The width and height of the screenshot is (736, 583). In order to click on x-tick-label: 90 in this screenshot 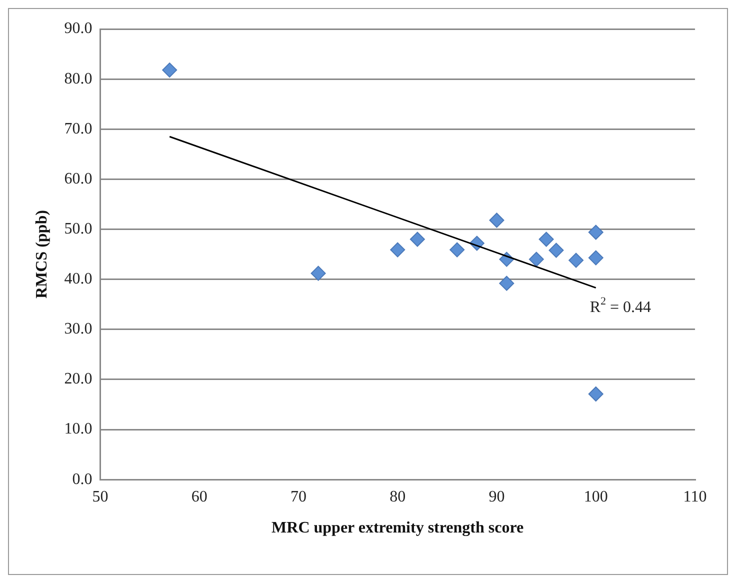, I will do `click(496, 497)`.